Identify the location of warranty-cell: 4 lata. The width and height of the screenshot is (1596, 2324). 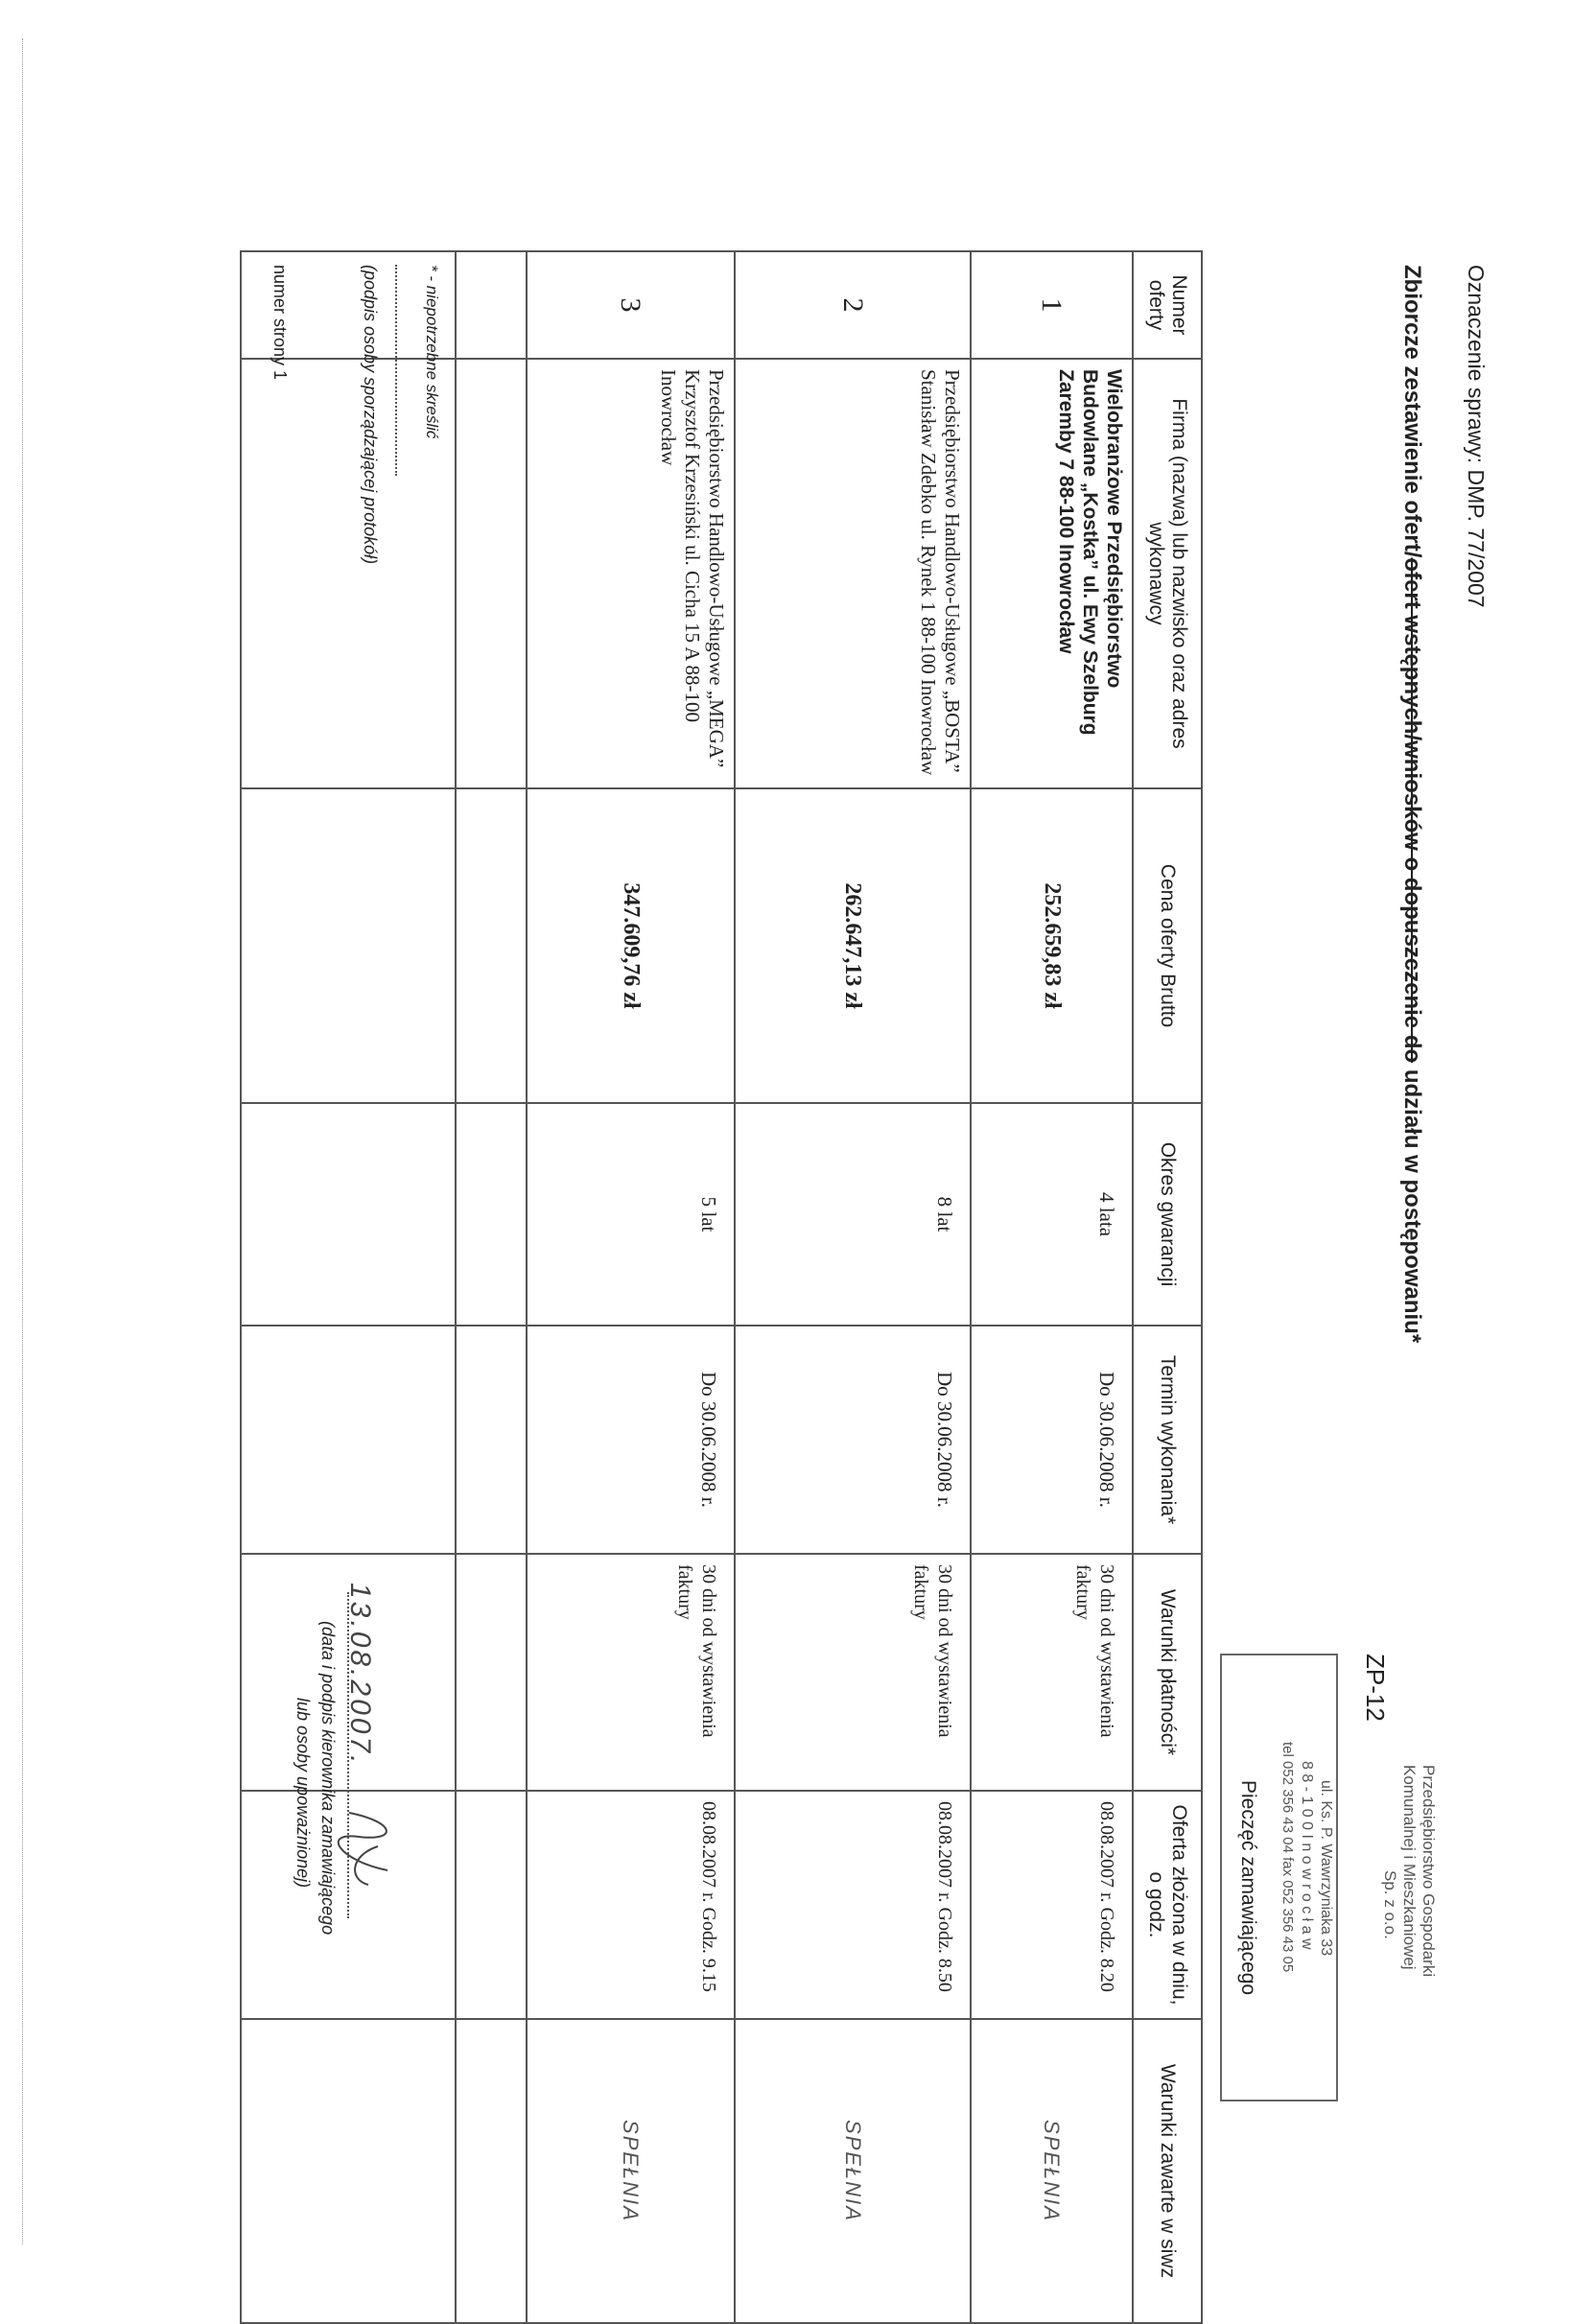
(1052, 1214).